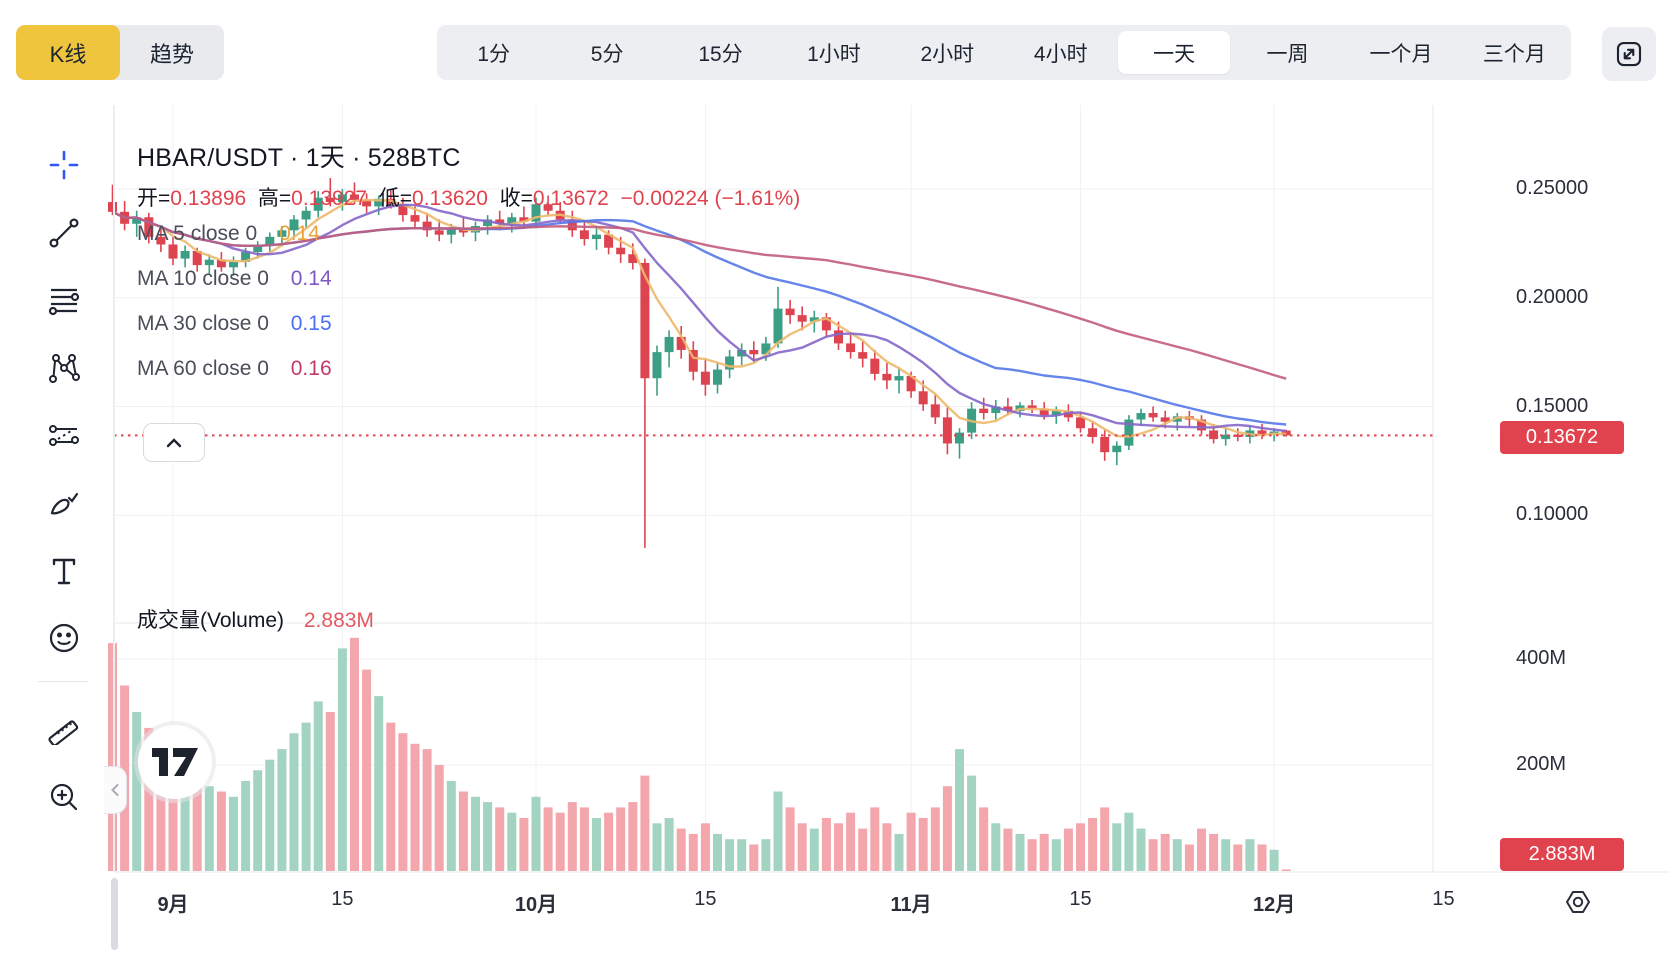 The height and width of the screenshot is (960, 1670). Describe the element at coordinates (1174, 52) in the screenshot. I see `timeframe-1d: 一天` at that location.